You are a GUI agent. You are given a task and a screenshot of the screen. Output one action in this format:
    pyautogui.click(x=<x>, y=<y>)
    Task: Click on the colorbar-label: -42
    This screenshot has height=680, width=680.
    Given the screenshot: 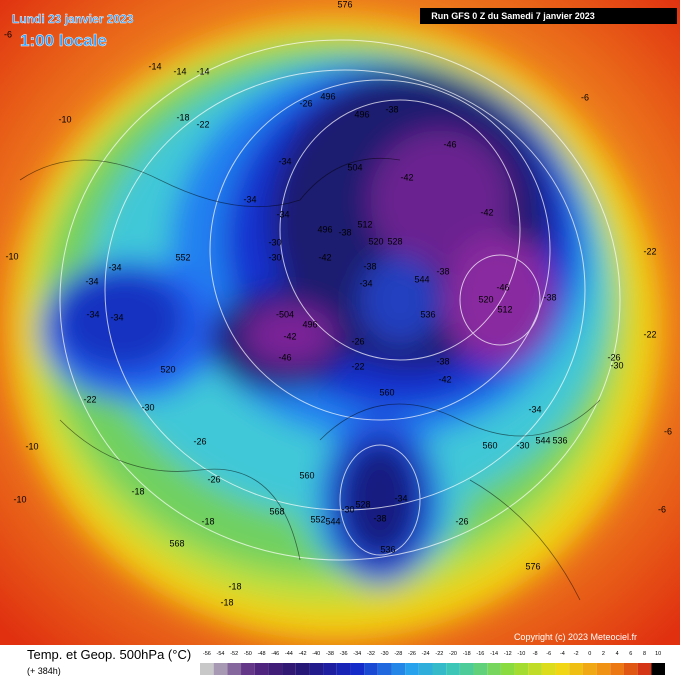 What is the action you would take?
    pyautogui.click(x=303, y=654)
    